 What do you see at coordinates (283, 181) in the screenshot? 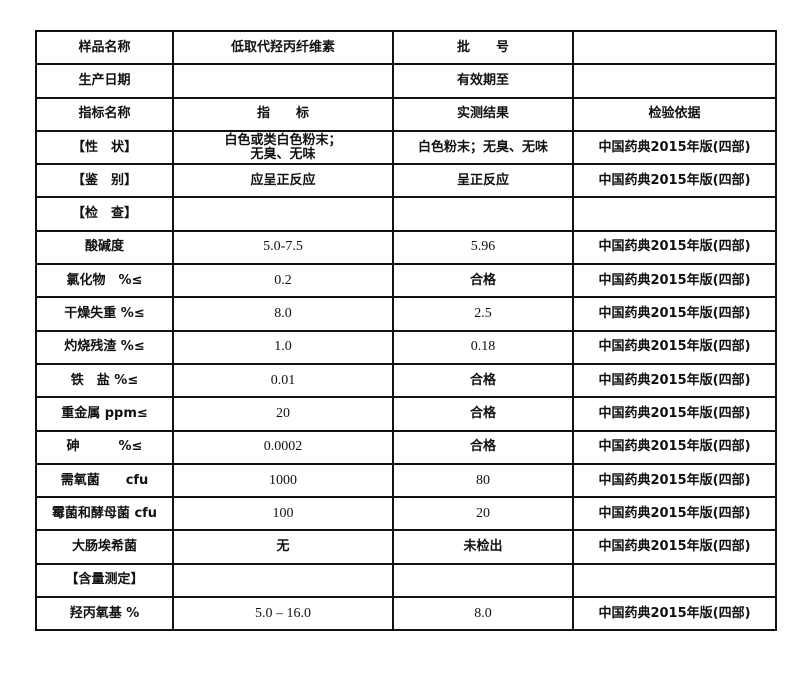
I see `specification-cell: 应呈正反应` at bounding box center [283, 181].